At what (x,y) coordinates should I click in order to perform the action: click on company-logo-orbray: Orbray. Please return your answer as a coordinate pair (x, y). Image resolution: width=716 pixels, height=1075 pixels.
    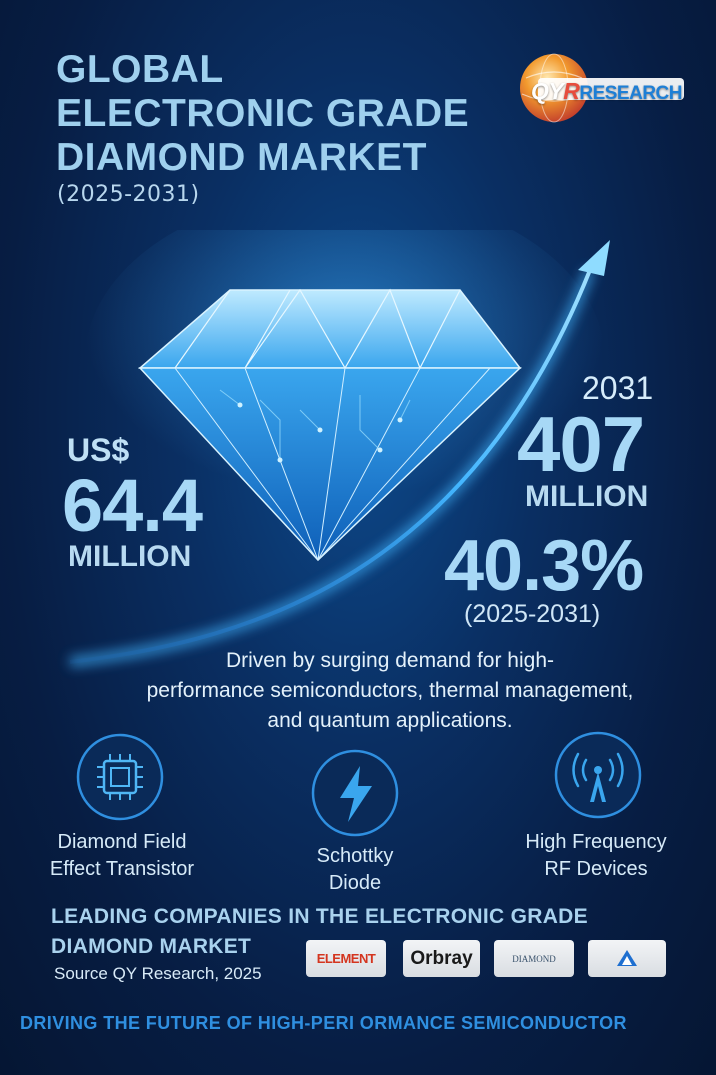
    Looking at the image, I should click on (441, 958).